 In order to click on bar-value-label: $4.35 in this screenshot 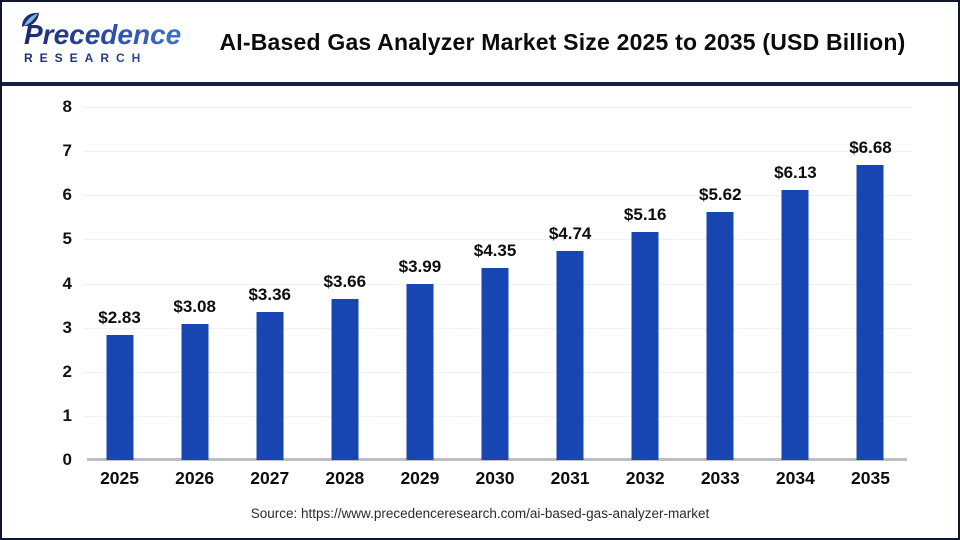, I will do `click(495, 251)`.